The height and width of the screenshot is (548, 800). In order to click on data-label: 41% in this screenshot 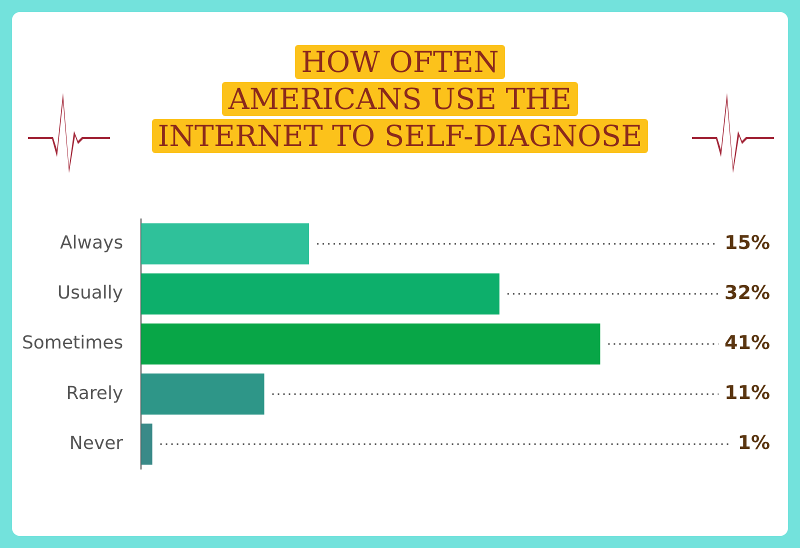, I will do `click(747, 343)`.